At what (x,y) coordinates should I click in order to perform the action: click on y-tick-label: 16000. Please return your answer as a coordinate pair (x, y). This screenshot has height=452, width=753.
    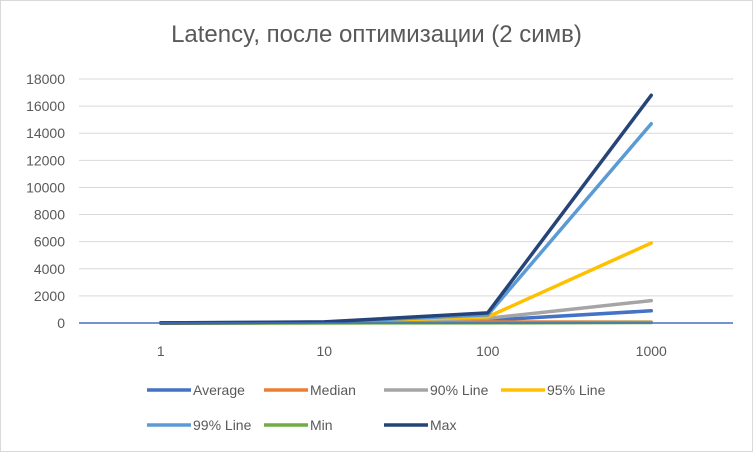
    Looking at the image, I should click on (45, 106).